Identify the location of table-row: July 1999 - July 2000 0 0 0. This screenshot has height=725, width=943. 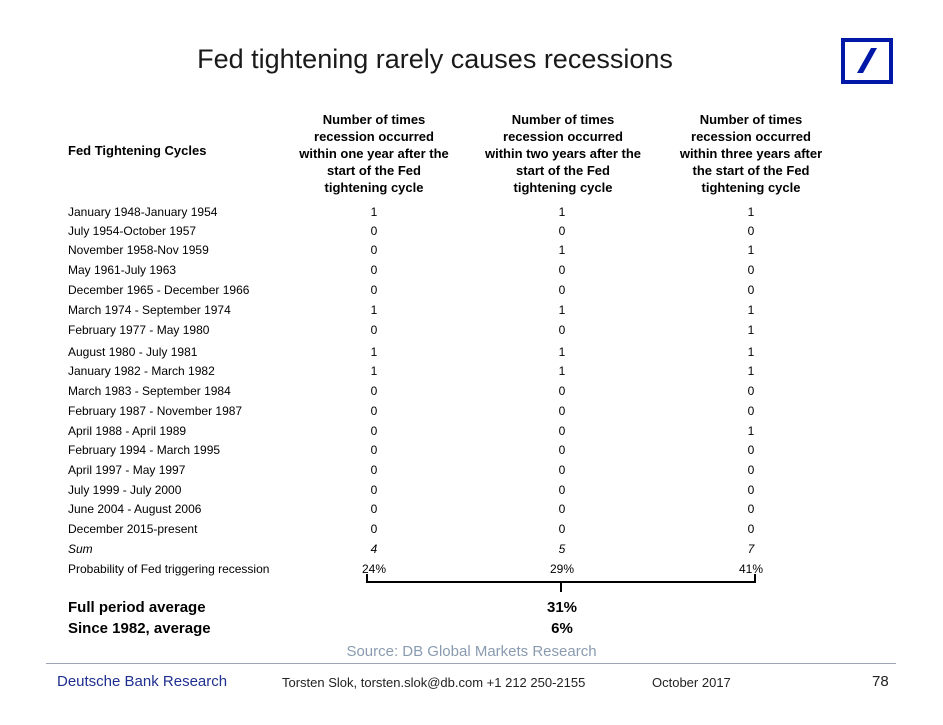
(471, 490).